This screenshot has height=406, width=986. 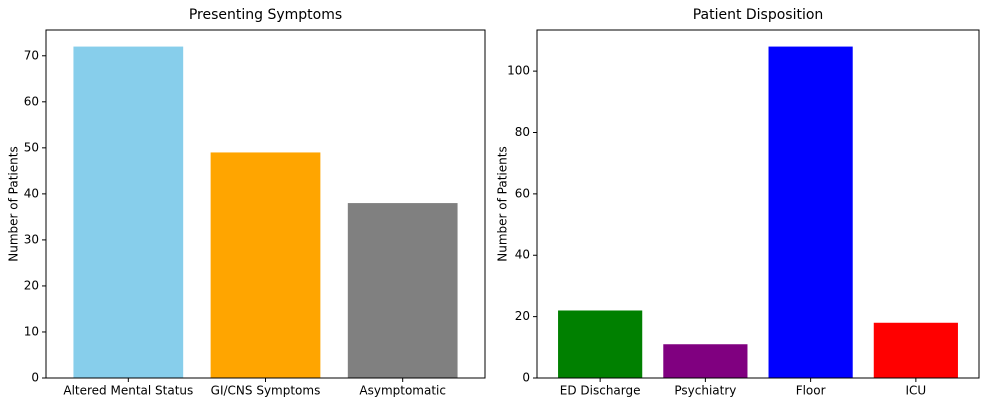 I want to click on chart-title: Presenting Symptoms, so click(x=265, y=15).